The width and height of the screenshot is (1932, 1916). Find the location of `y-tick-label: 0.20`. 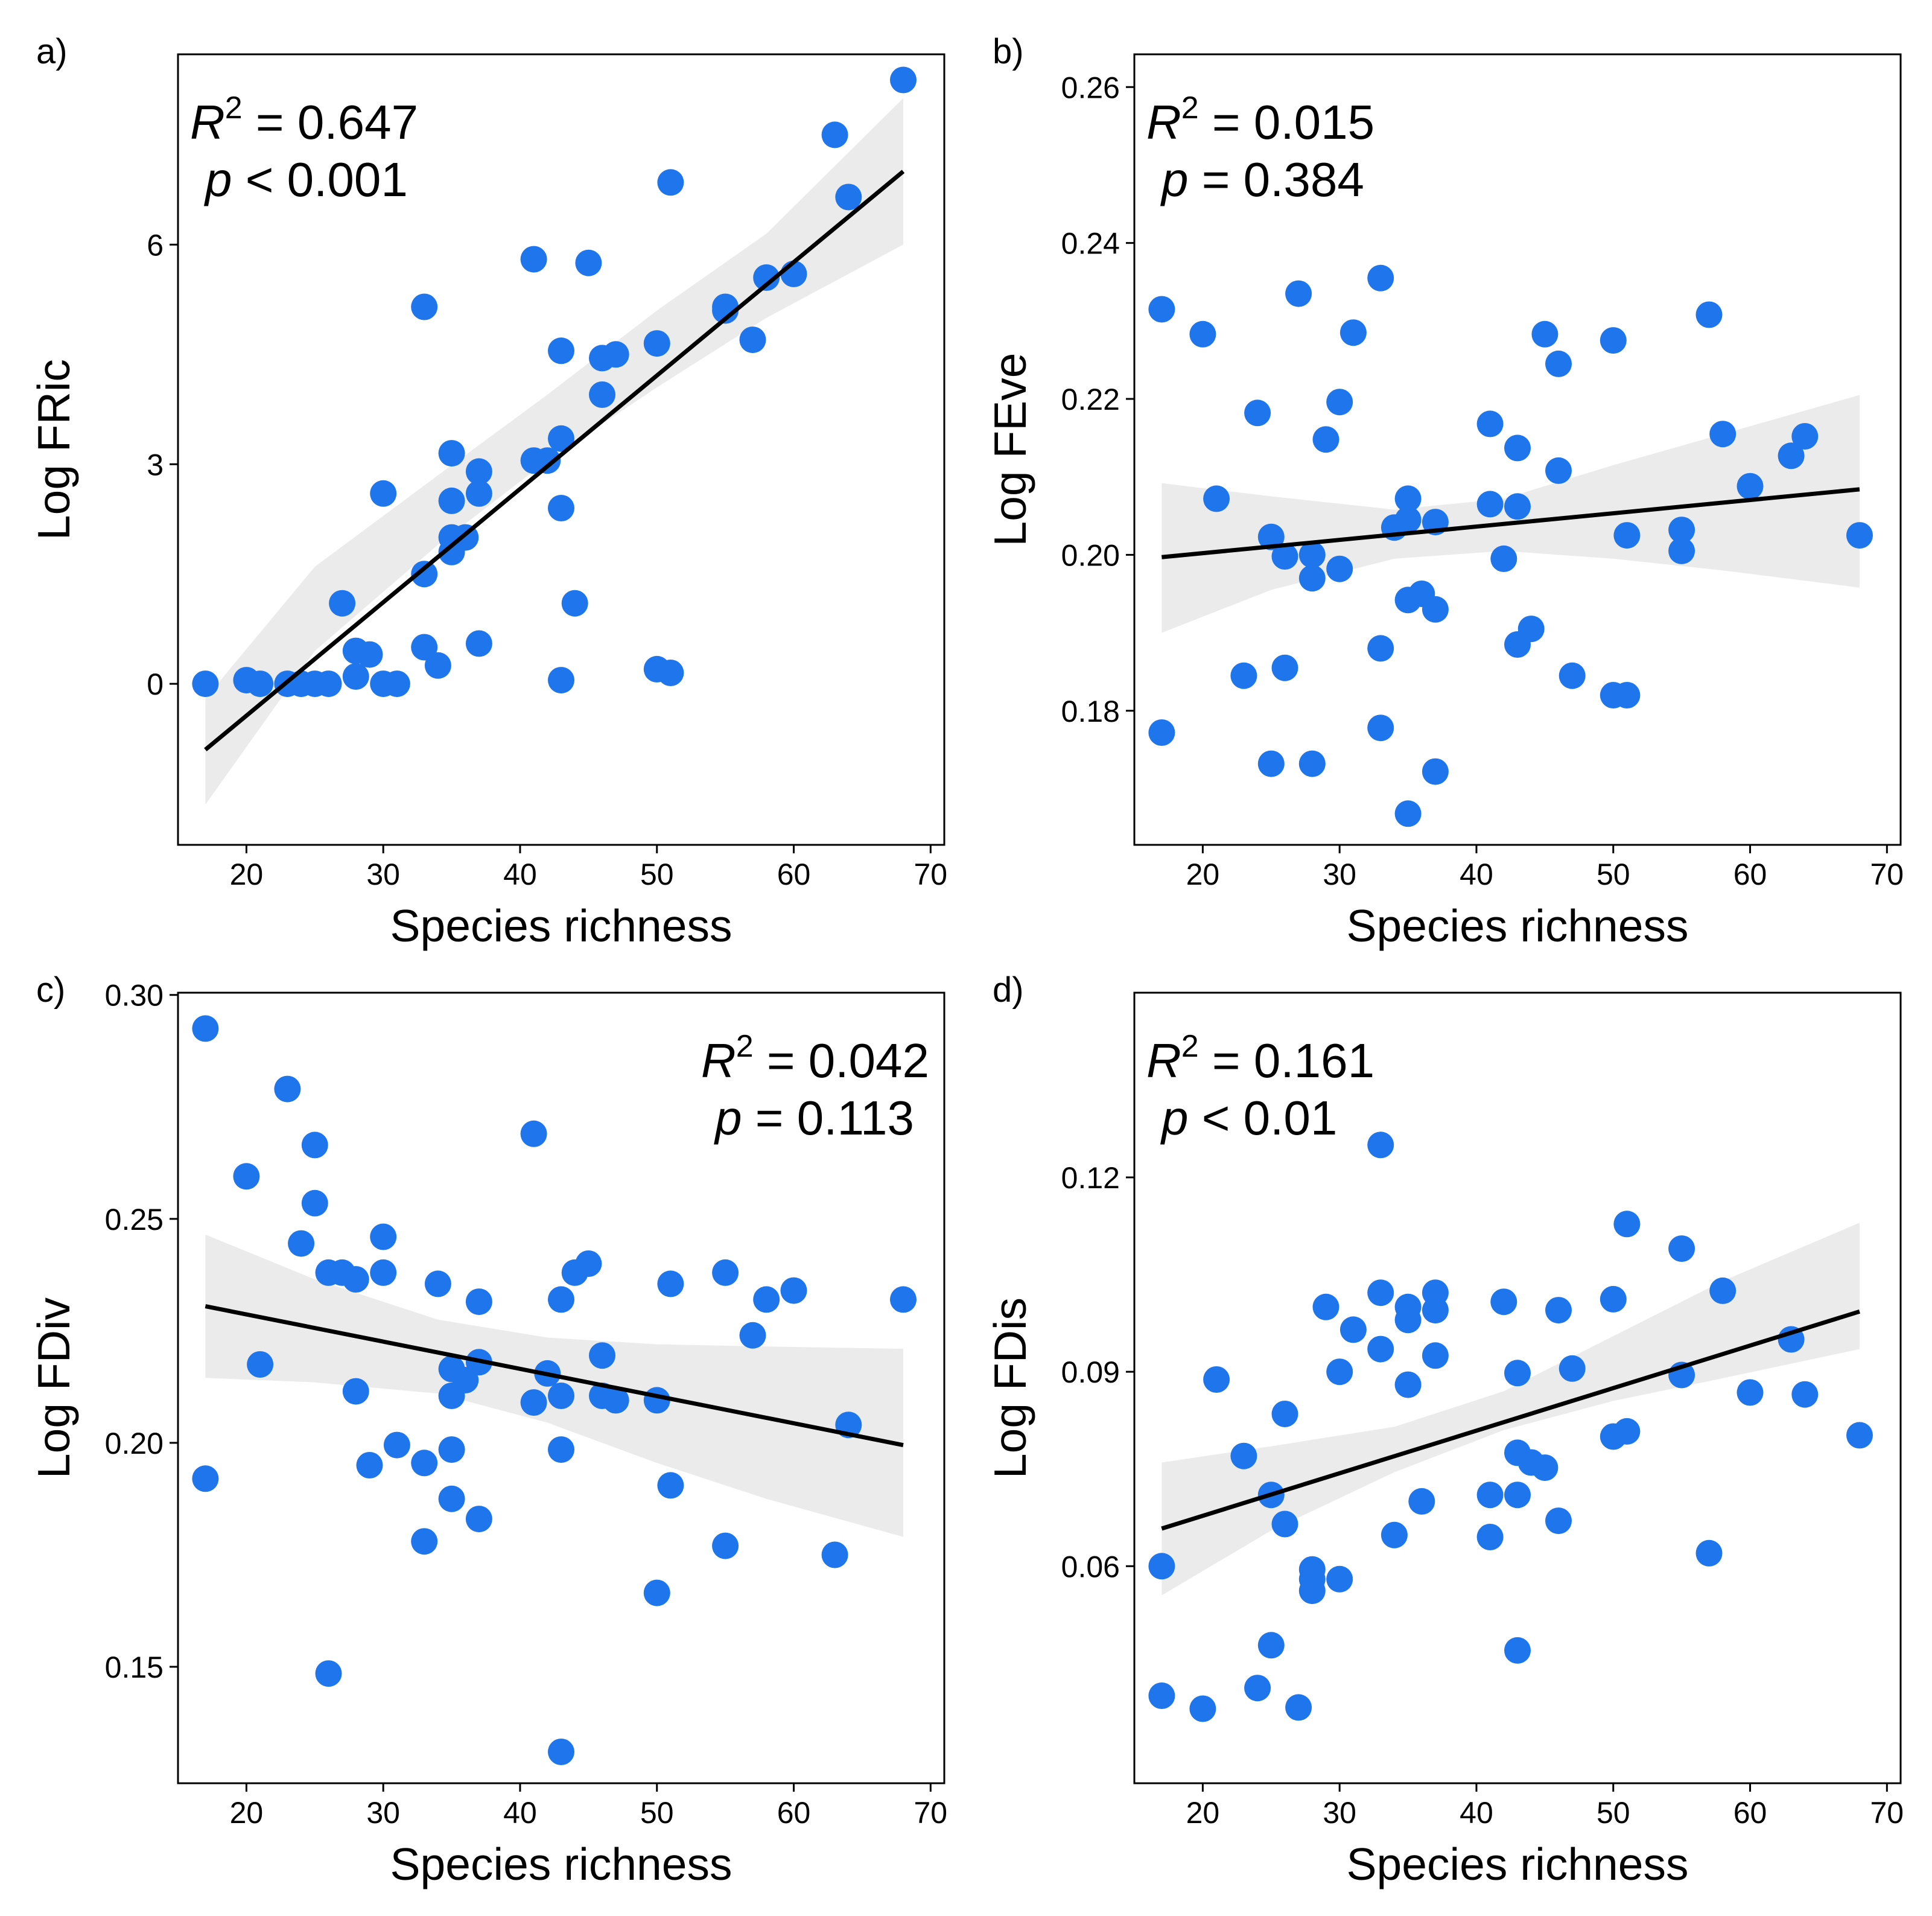

y-tick-label: 0.20 is located at coordinates (135, 1443).